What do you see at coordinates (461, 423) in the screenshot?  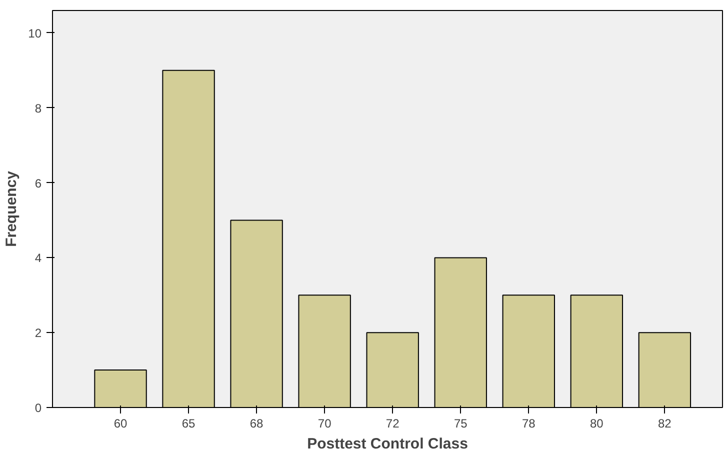 I see `x-tick-label: 75` at bounding box center [461, 423].